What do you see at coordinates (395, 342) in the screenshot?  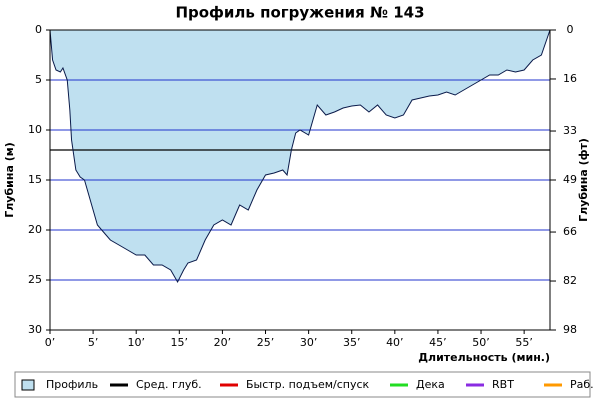 I see `x-tick-label: 40’` at bounding box center [395, 342].